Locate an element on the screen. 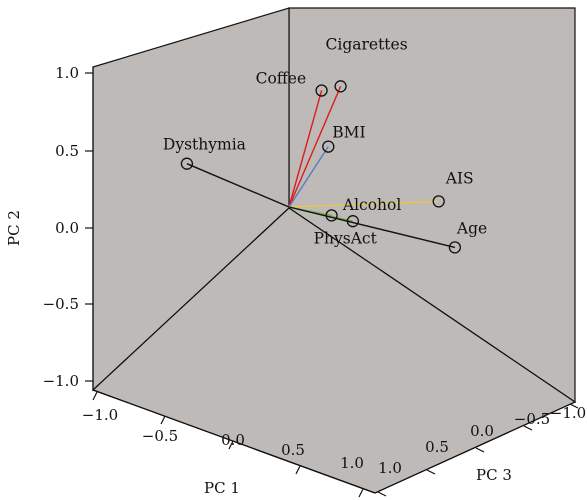 The height and width of the screenshot is (500, 587). x-ticks is located at coordinates (228, 444).